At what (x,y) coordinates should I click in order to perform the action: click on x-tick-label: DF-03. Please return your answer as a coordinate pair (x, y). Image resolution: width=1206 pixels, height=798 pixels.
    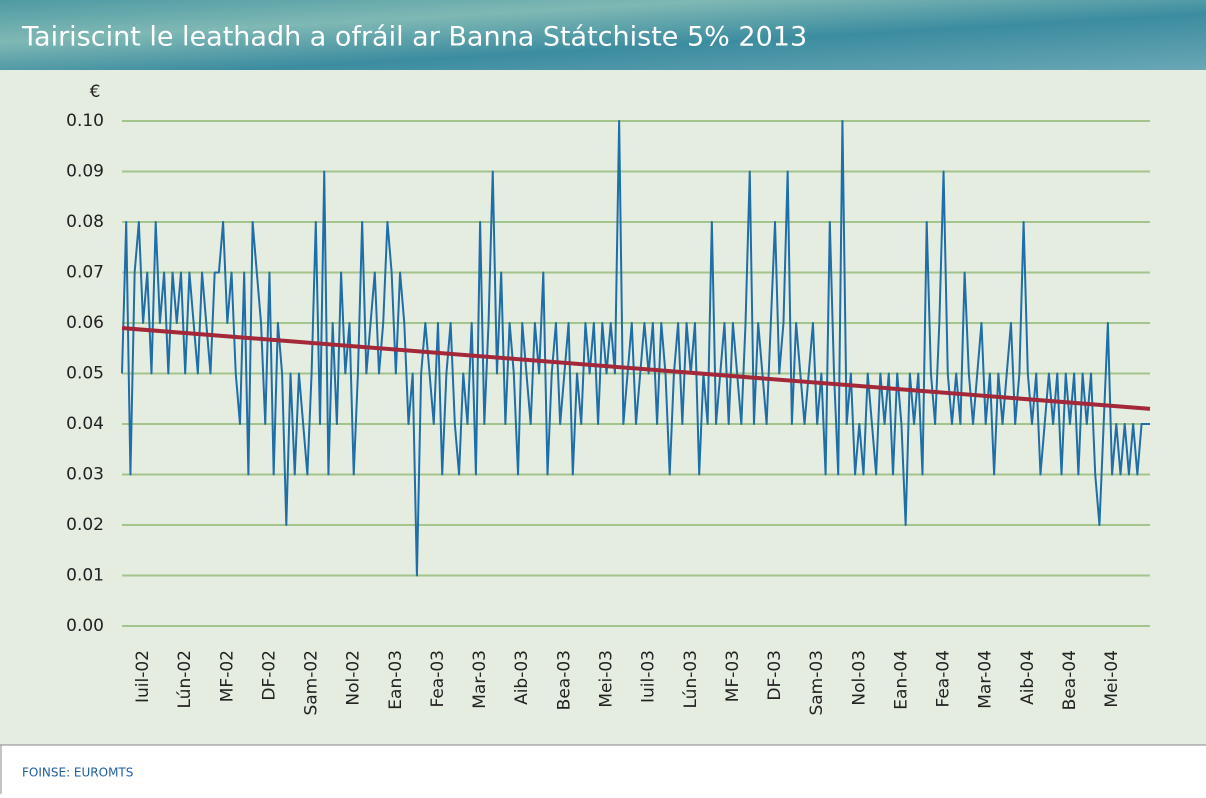
    Looking at the image, I should click on (775, 675).